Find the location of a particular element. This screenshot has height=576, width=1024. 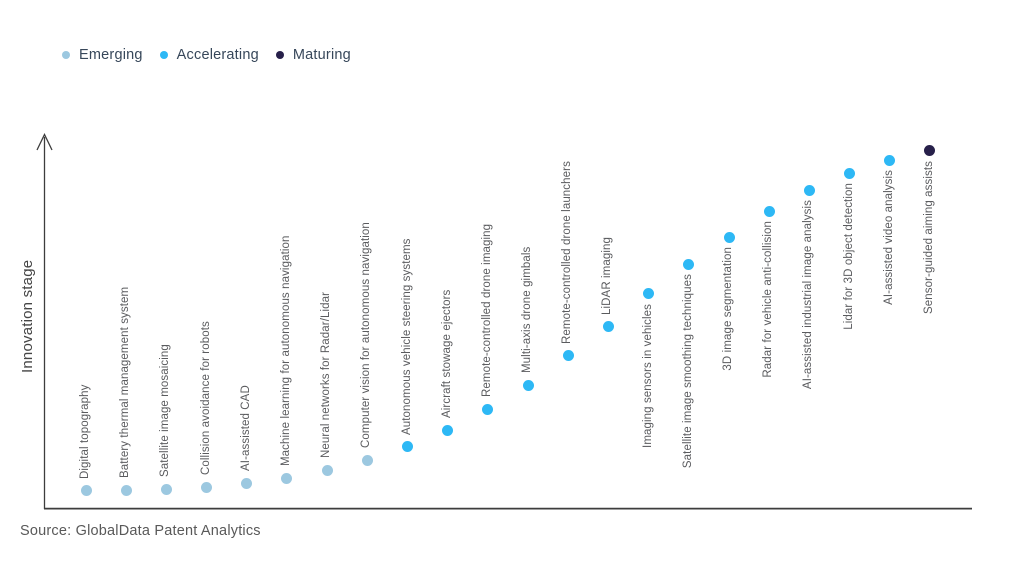

data-point-label: Lidar for 3D object detection is located at coordinates (848, 256).